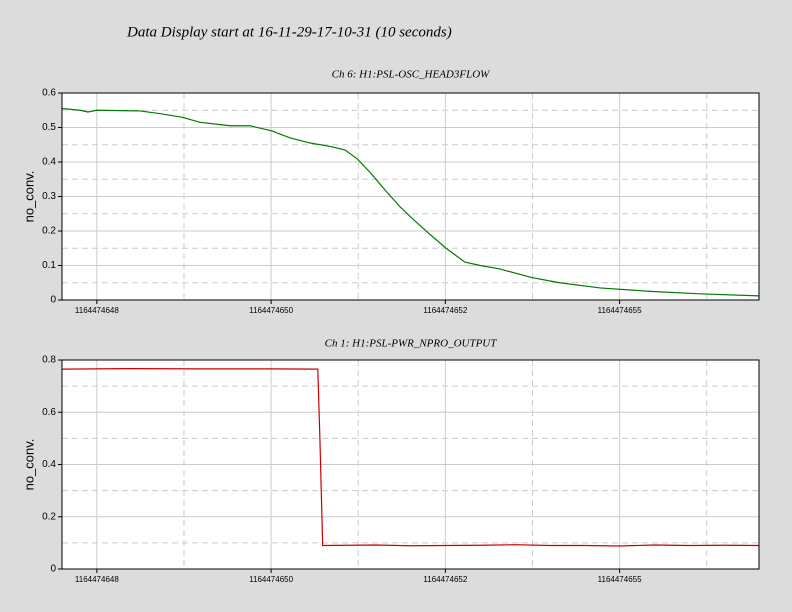 This screenshot has height=612, width=792. Describe the element at coordinates (49, 360) in the screenshot. I see `y-tick-label: 0.8` at that location.